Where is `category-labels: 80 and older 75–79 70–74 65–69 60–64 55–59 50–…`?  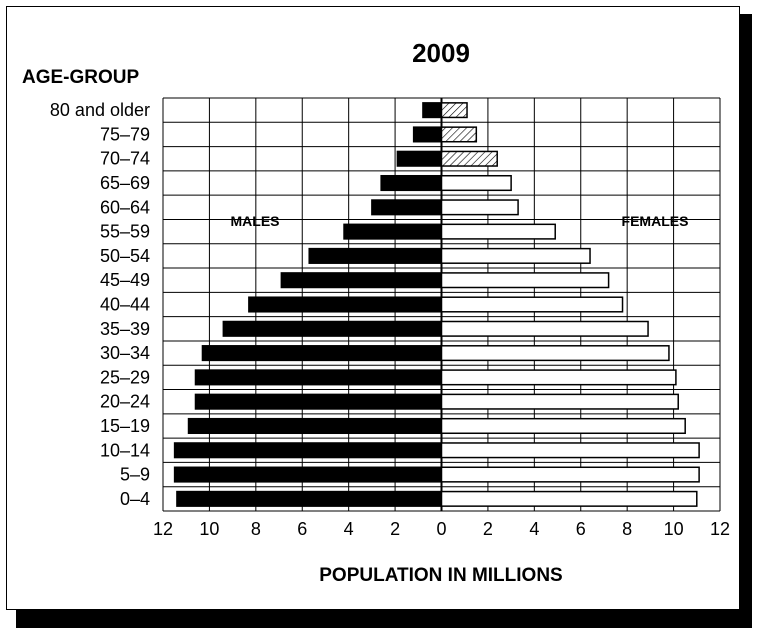 category-labels: 80 and older 75–79 70–74 65–69 60–64 55–59 50–… is located at coordinates (100, 304).